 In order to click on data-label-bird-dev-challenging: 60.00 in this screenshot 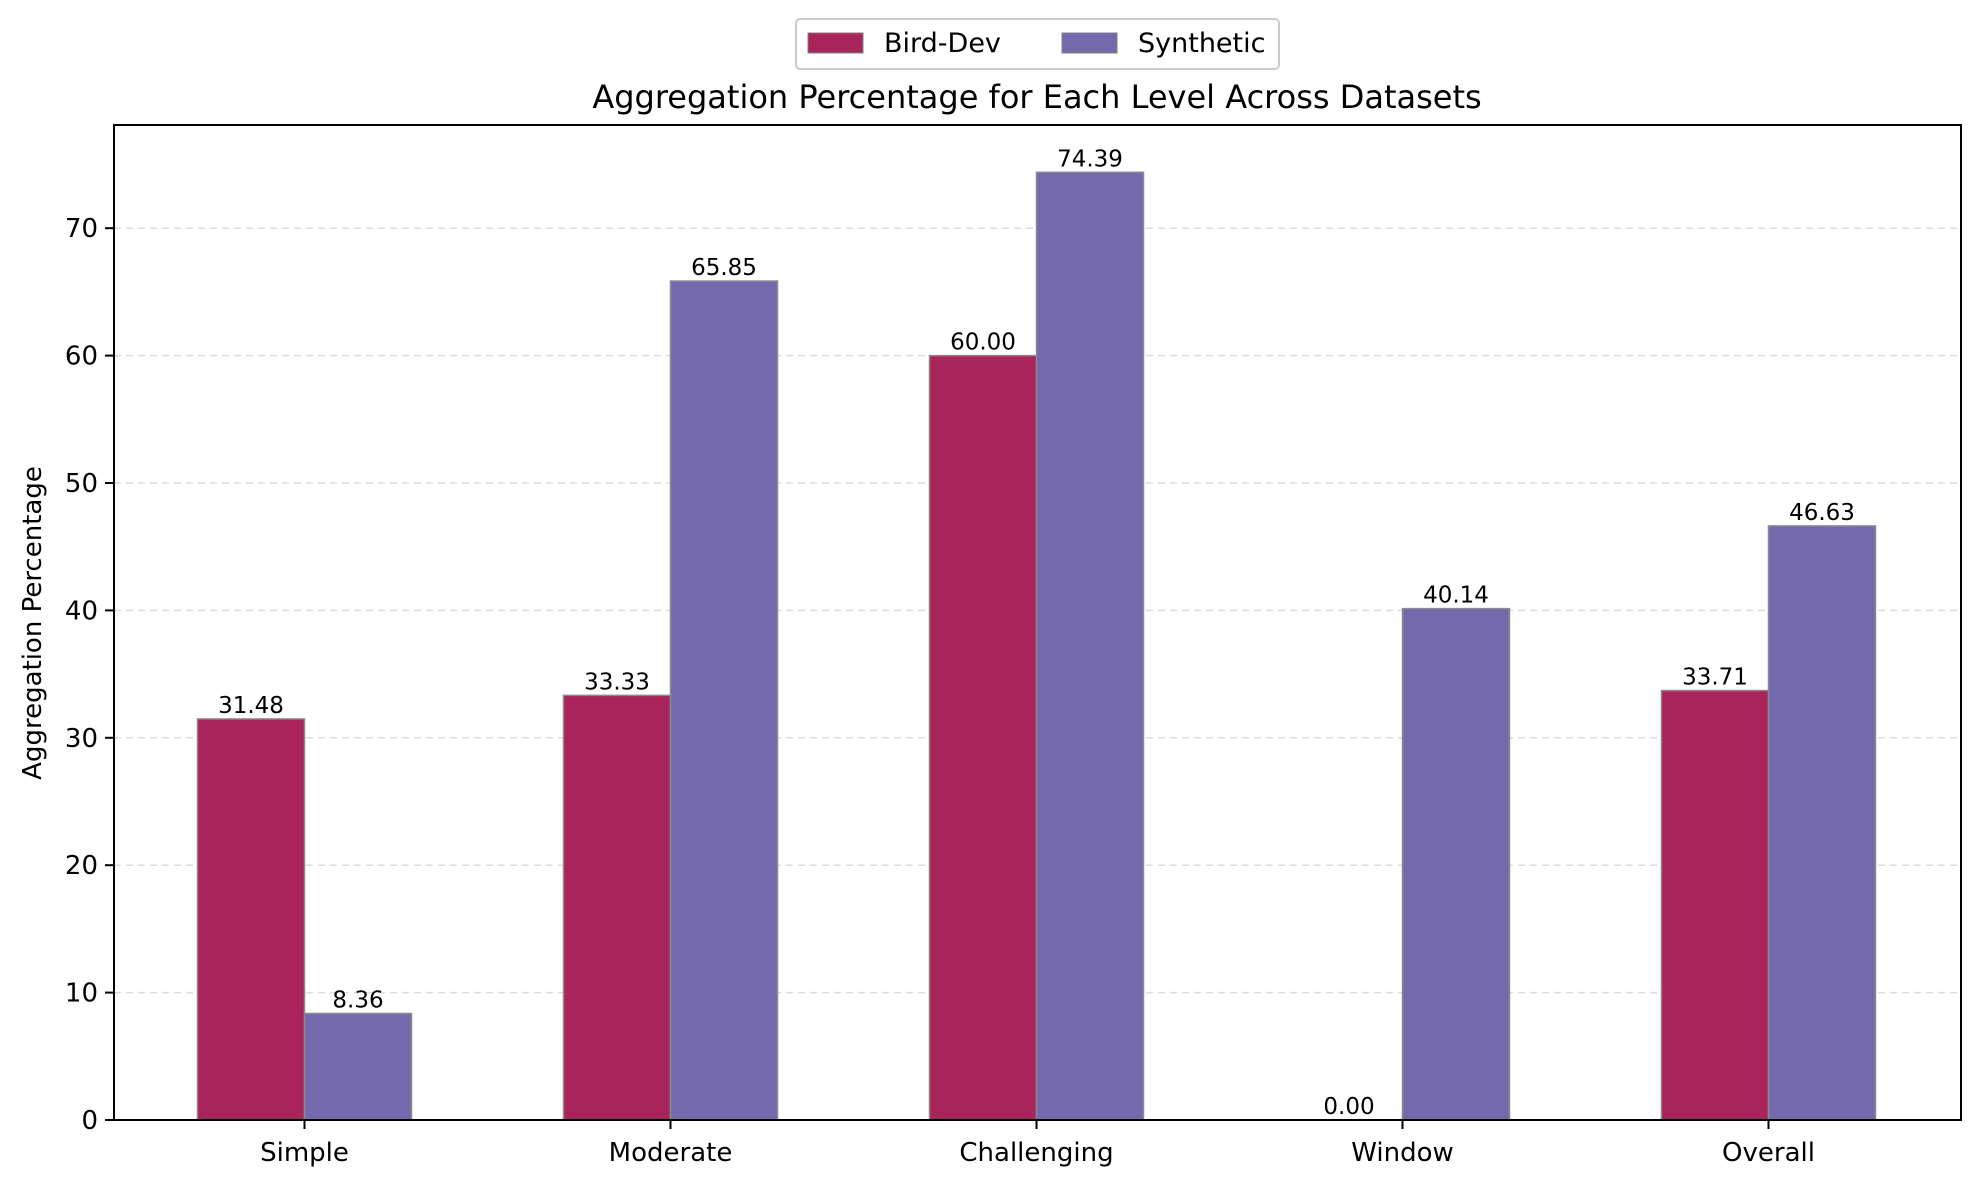, I will do `click(983, 343)`.